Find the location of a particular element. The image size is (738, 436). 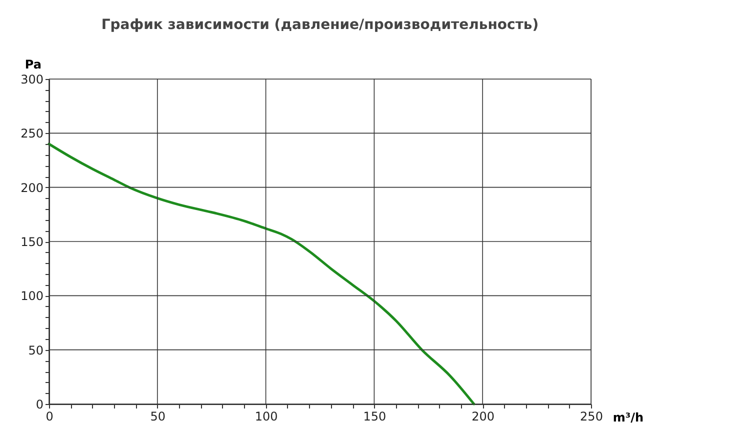

y-tick-label: 300 is located at coordinates (32, 79).